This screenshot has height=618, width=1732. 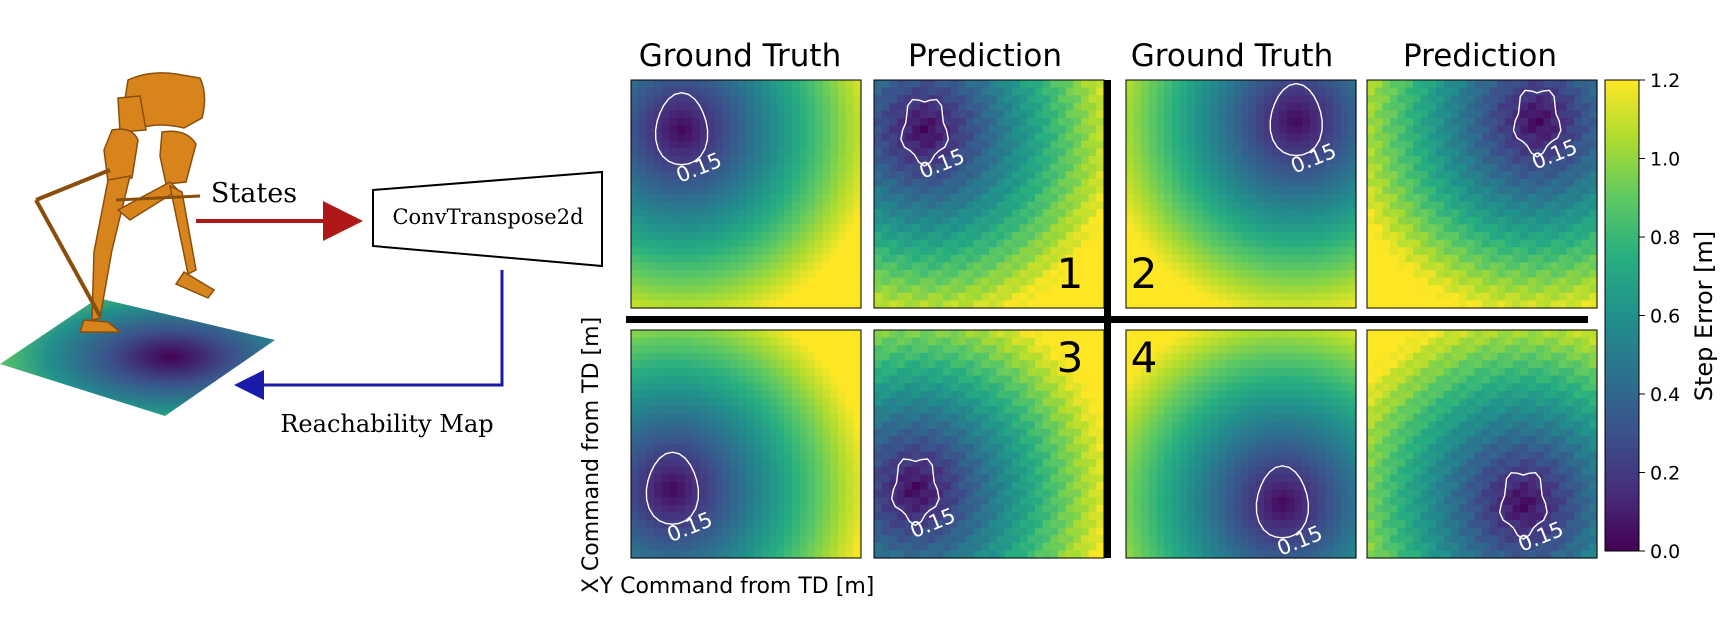 What do you see at coordinates (1665, 474) in the screenshot?
I see `colorbar-tick-label: 0.2` at bounding box center [1665, 474].